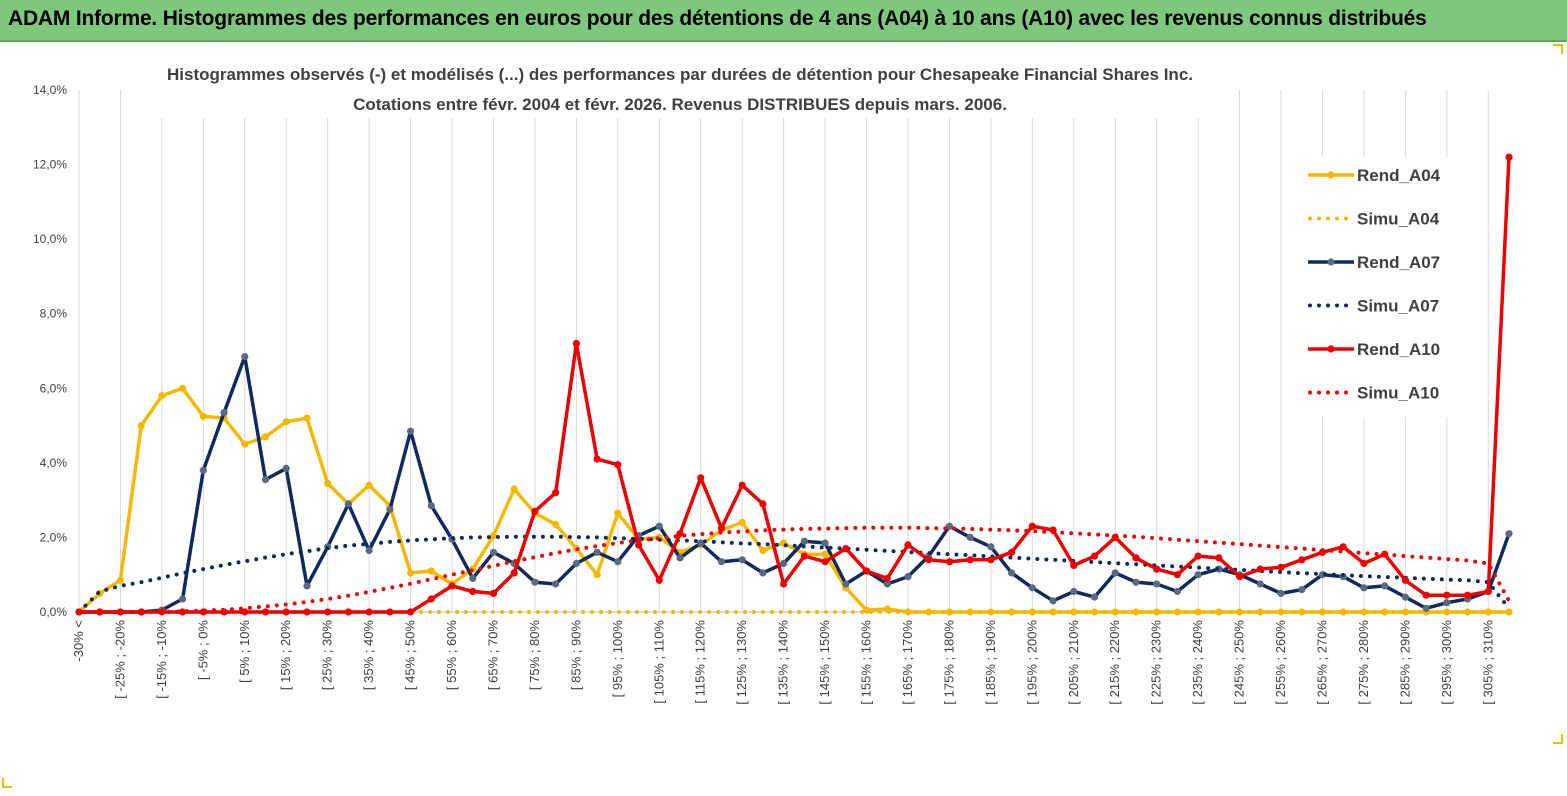  Describe the element at coordinates (783, 662) in the screenshot. I see `x-tick-label: [ 135% ; 140%` at that location.